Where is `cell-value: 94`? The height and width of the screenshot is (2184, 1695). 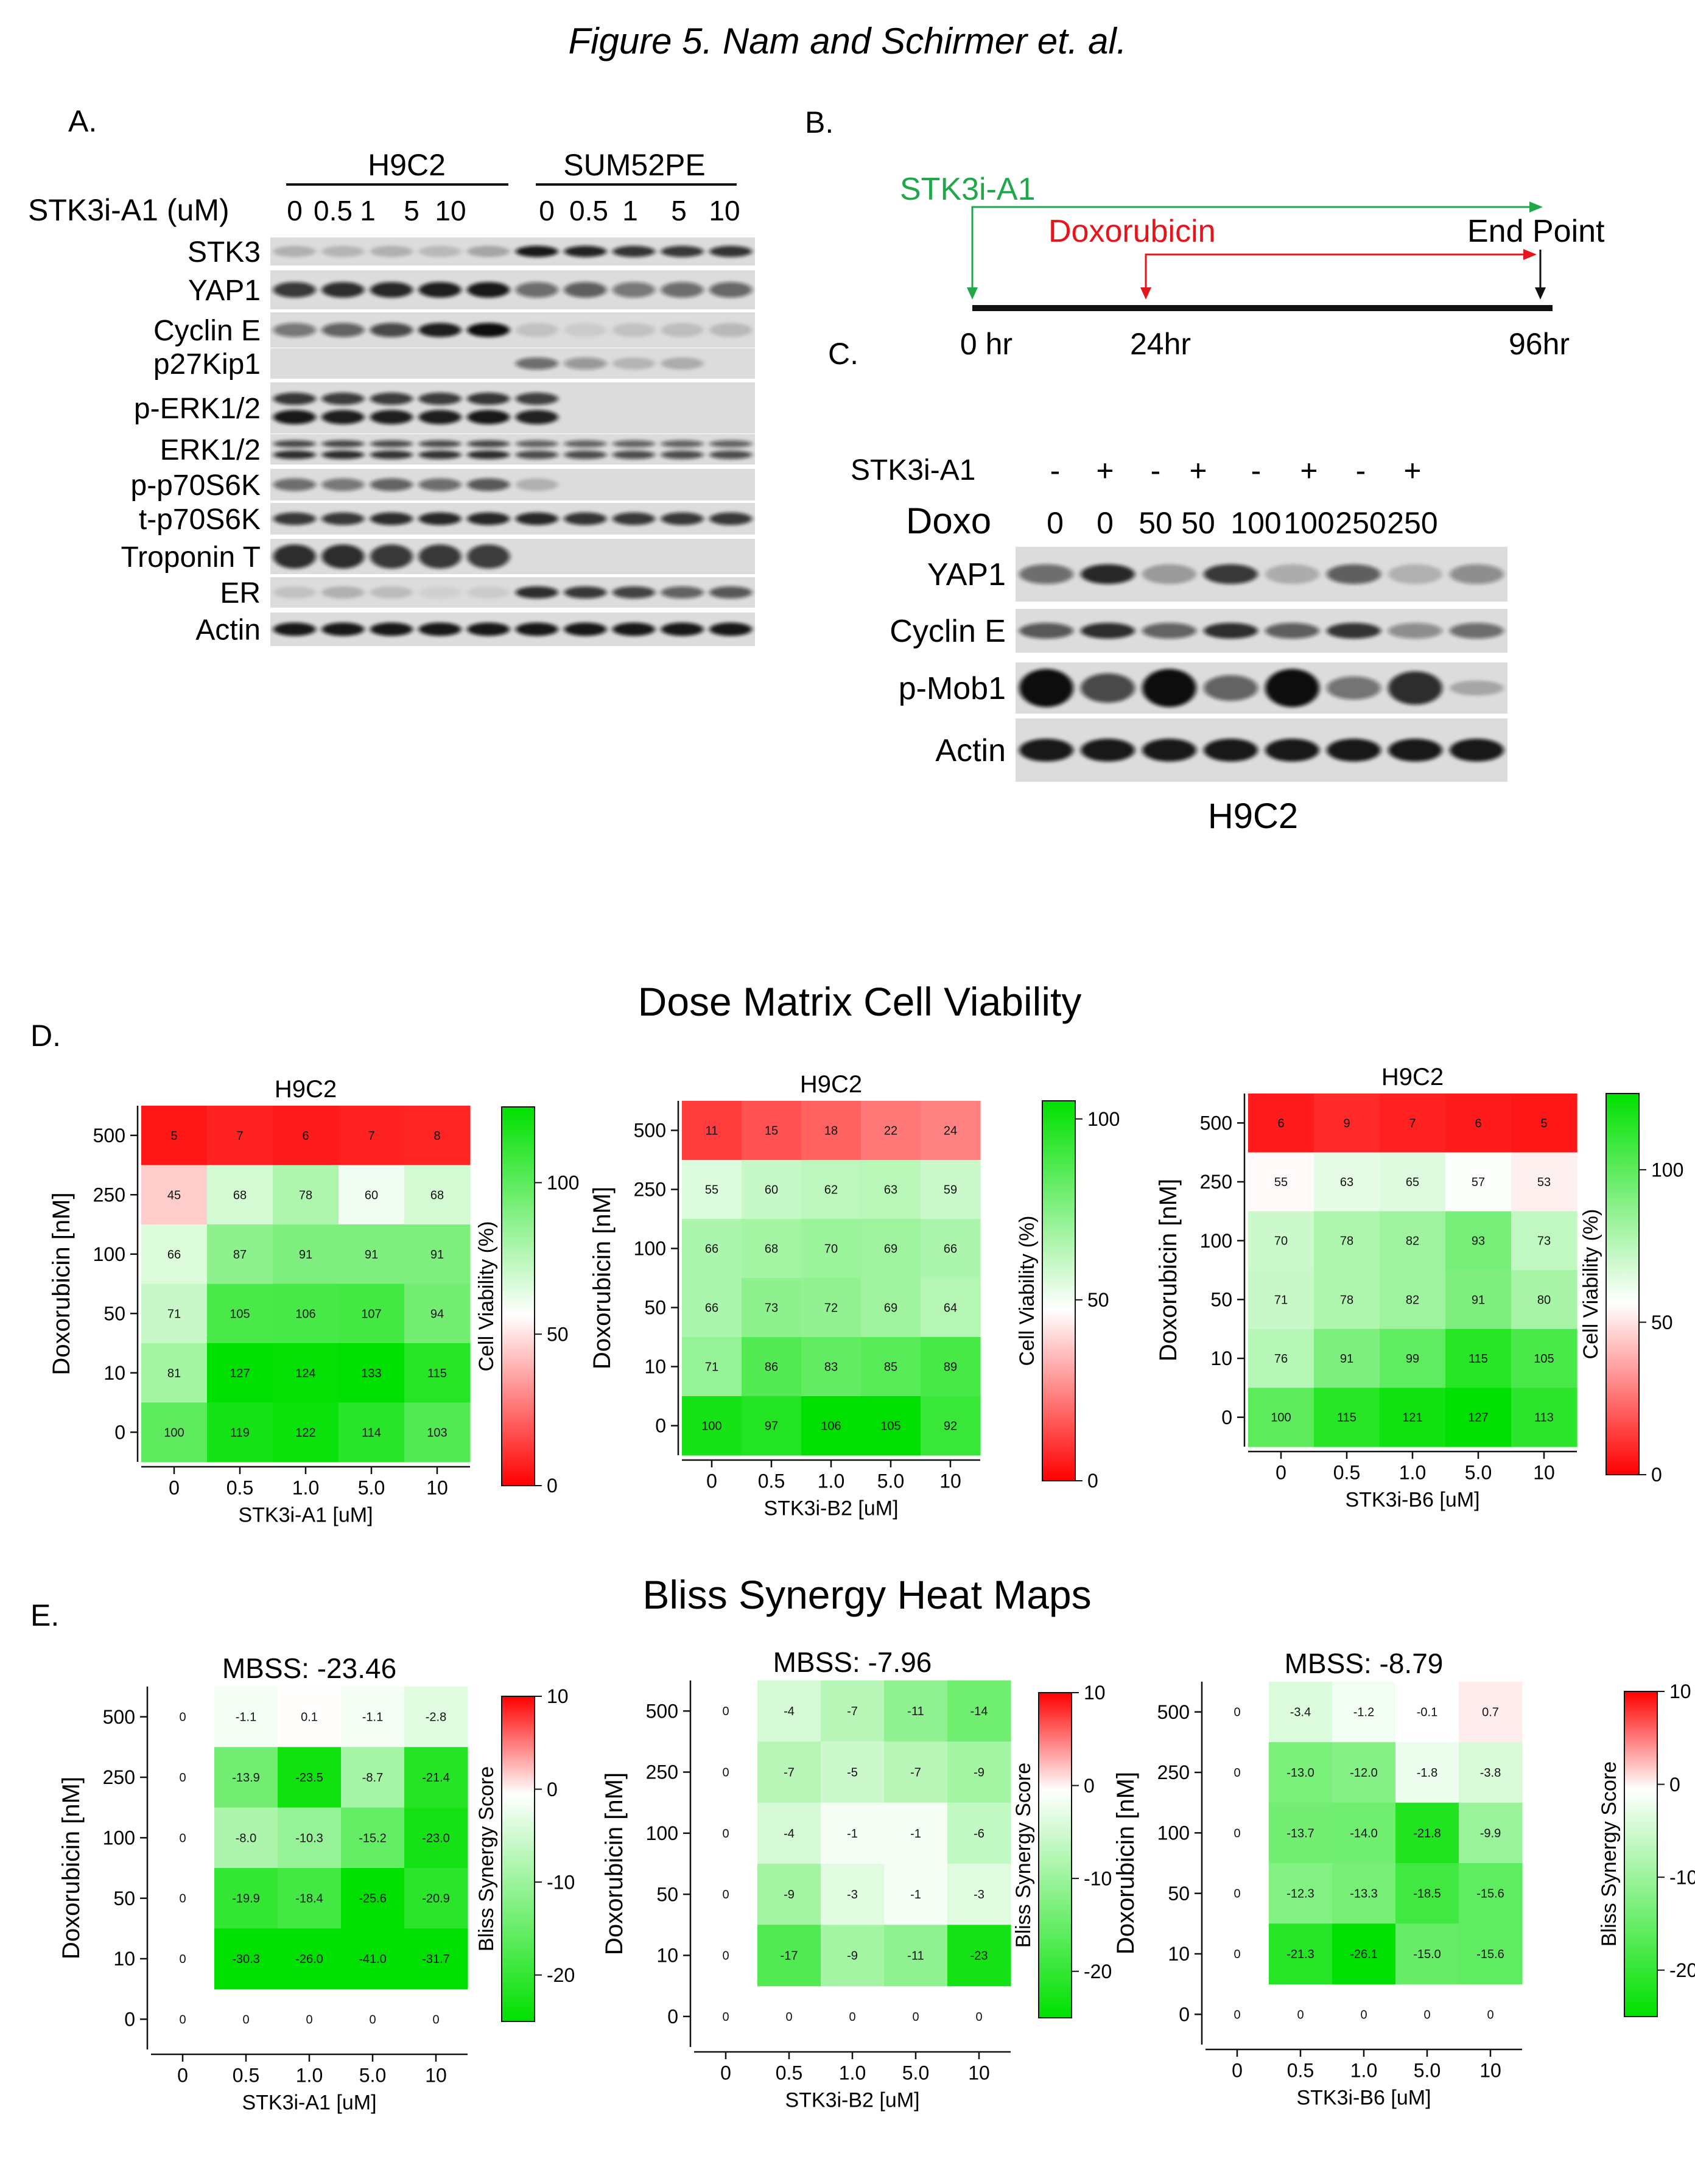 cell-value: 94 is located at coordinates (437, 1314).